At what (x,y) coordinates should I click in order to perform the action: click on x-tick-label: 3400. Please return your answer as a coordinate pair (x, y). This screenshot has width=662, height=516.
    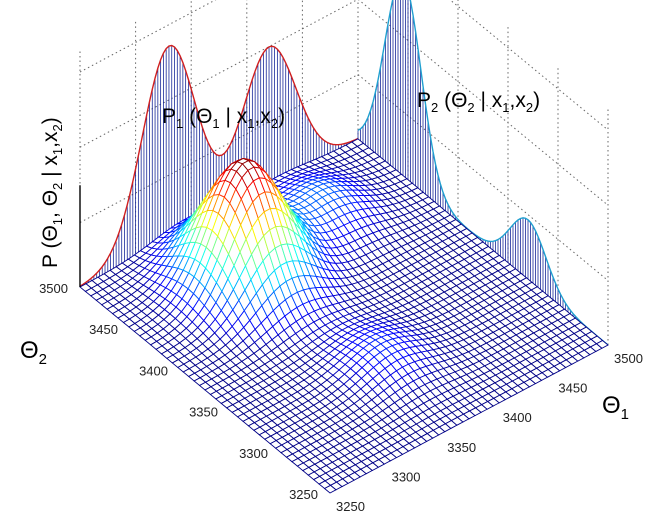
    Looking at the image, I should click on (517, 417).